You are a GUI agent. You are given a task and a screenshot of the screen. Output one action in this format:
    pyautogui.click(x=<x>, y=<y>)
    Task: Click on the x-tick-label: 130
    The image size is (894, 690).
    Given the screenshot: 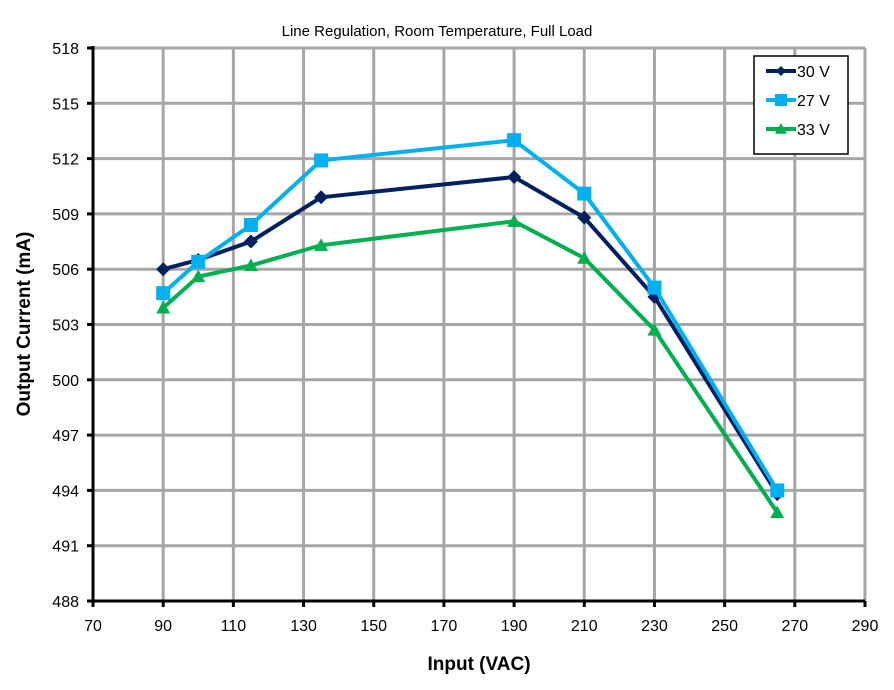 What is the action you would take?
    pyautogui.click(x=303, y=626)
    